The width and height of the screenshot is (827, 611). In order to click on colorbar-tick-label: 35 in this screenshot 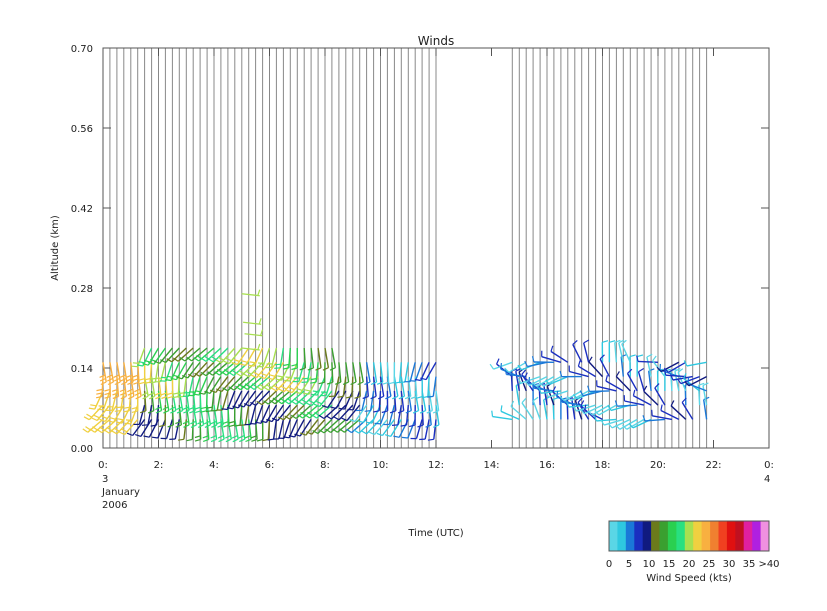, I will do `click(749, 564)`.